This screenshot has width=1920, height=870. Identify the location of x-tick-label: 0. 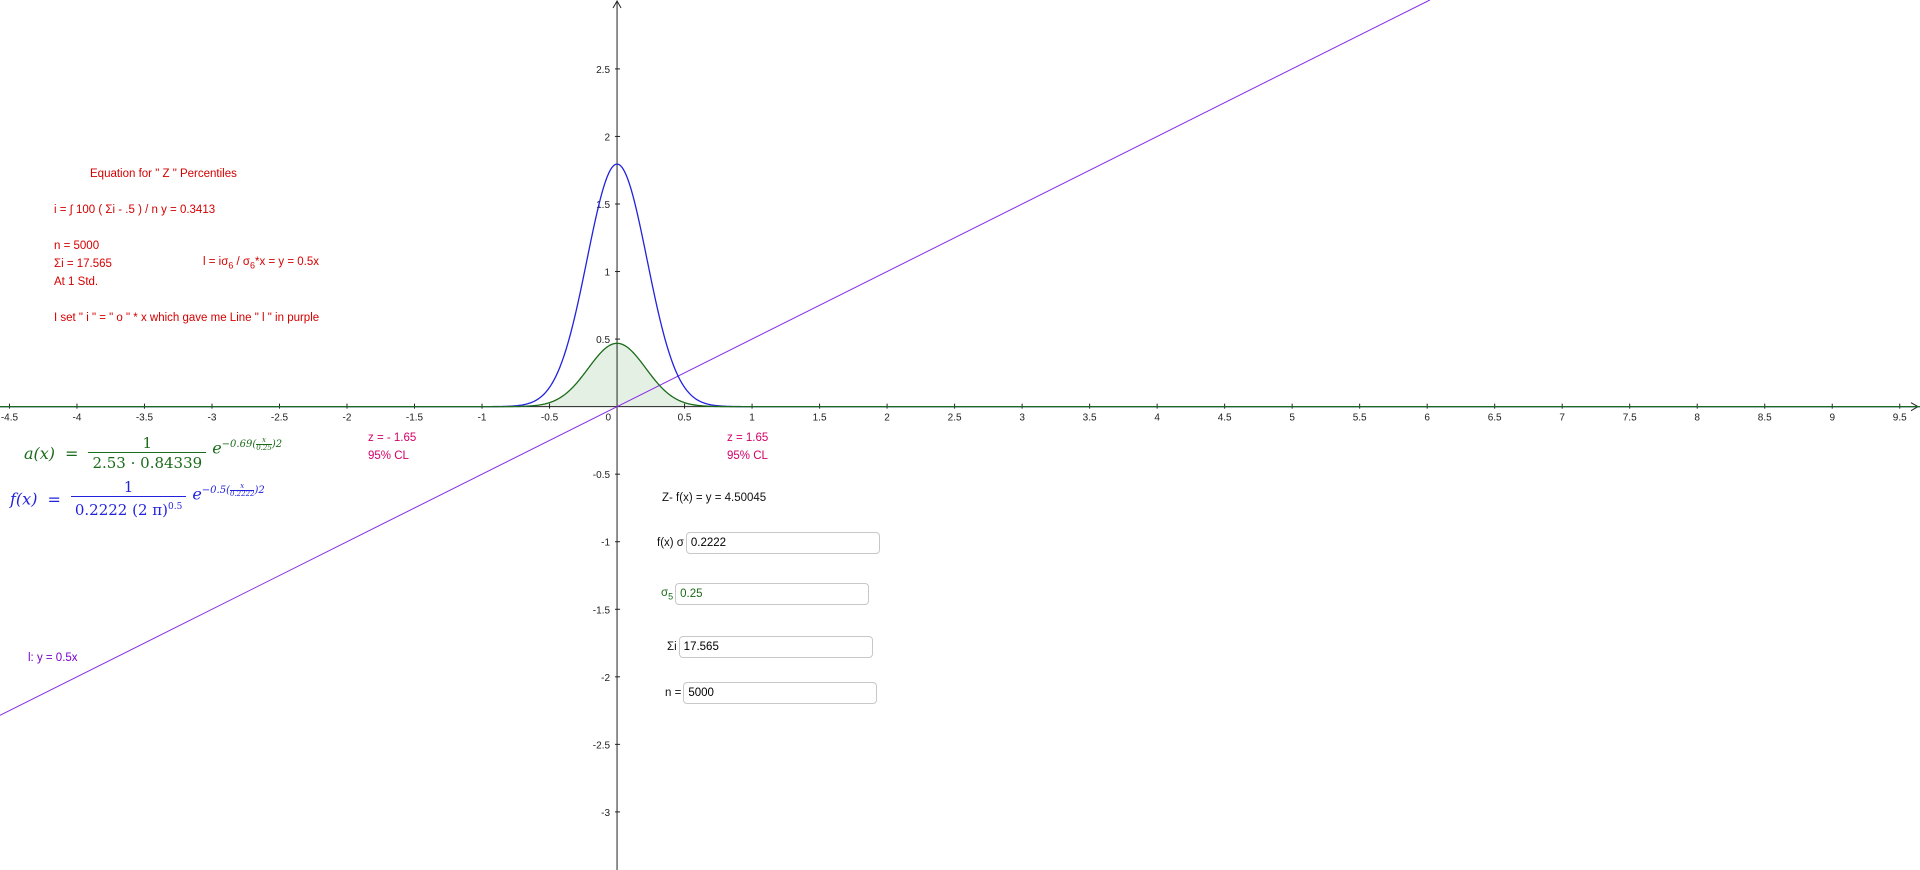
(608, 418).